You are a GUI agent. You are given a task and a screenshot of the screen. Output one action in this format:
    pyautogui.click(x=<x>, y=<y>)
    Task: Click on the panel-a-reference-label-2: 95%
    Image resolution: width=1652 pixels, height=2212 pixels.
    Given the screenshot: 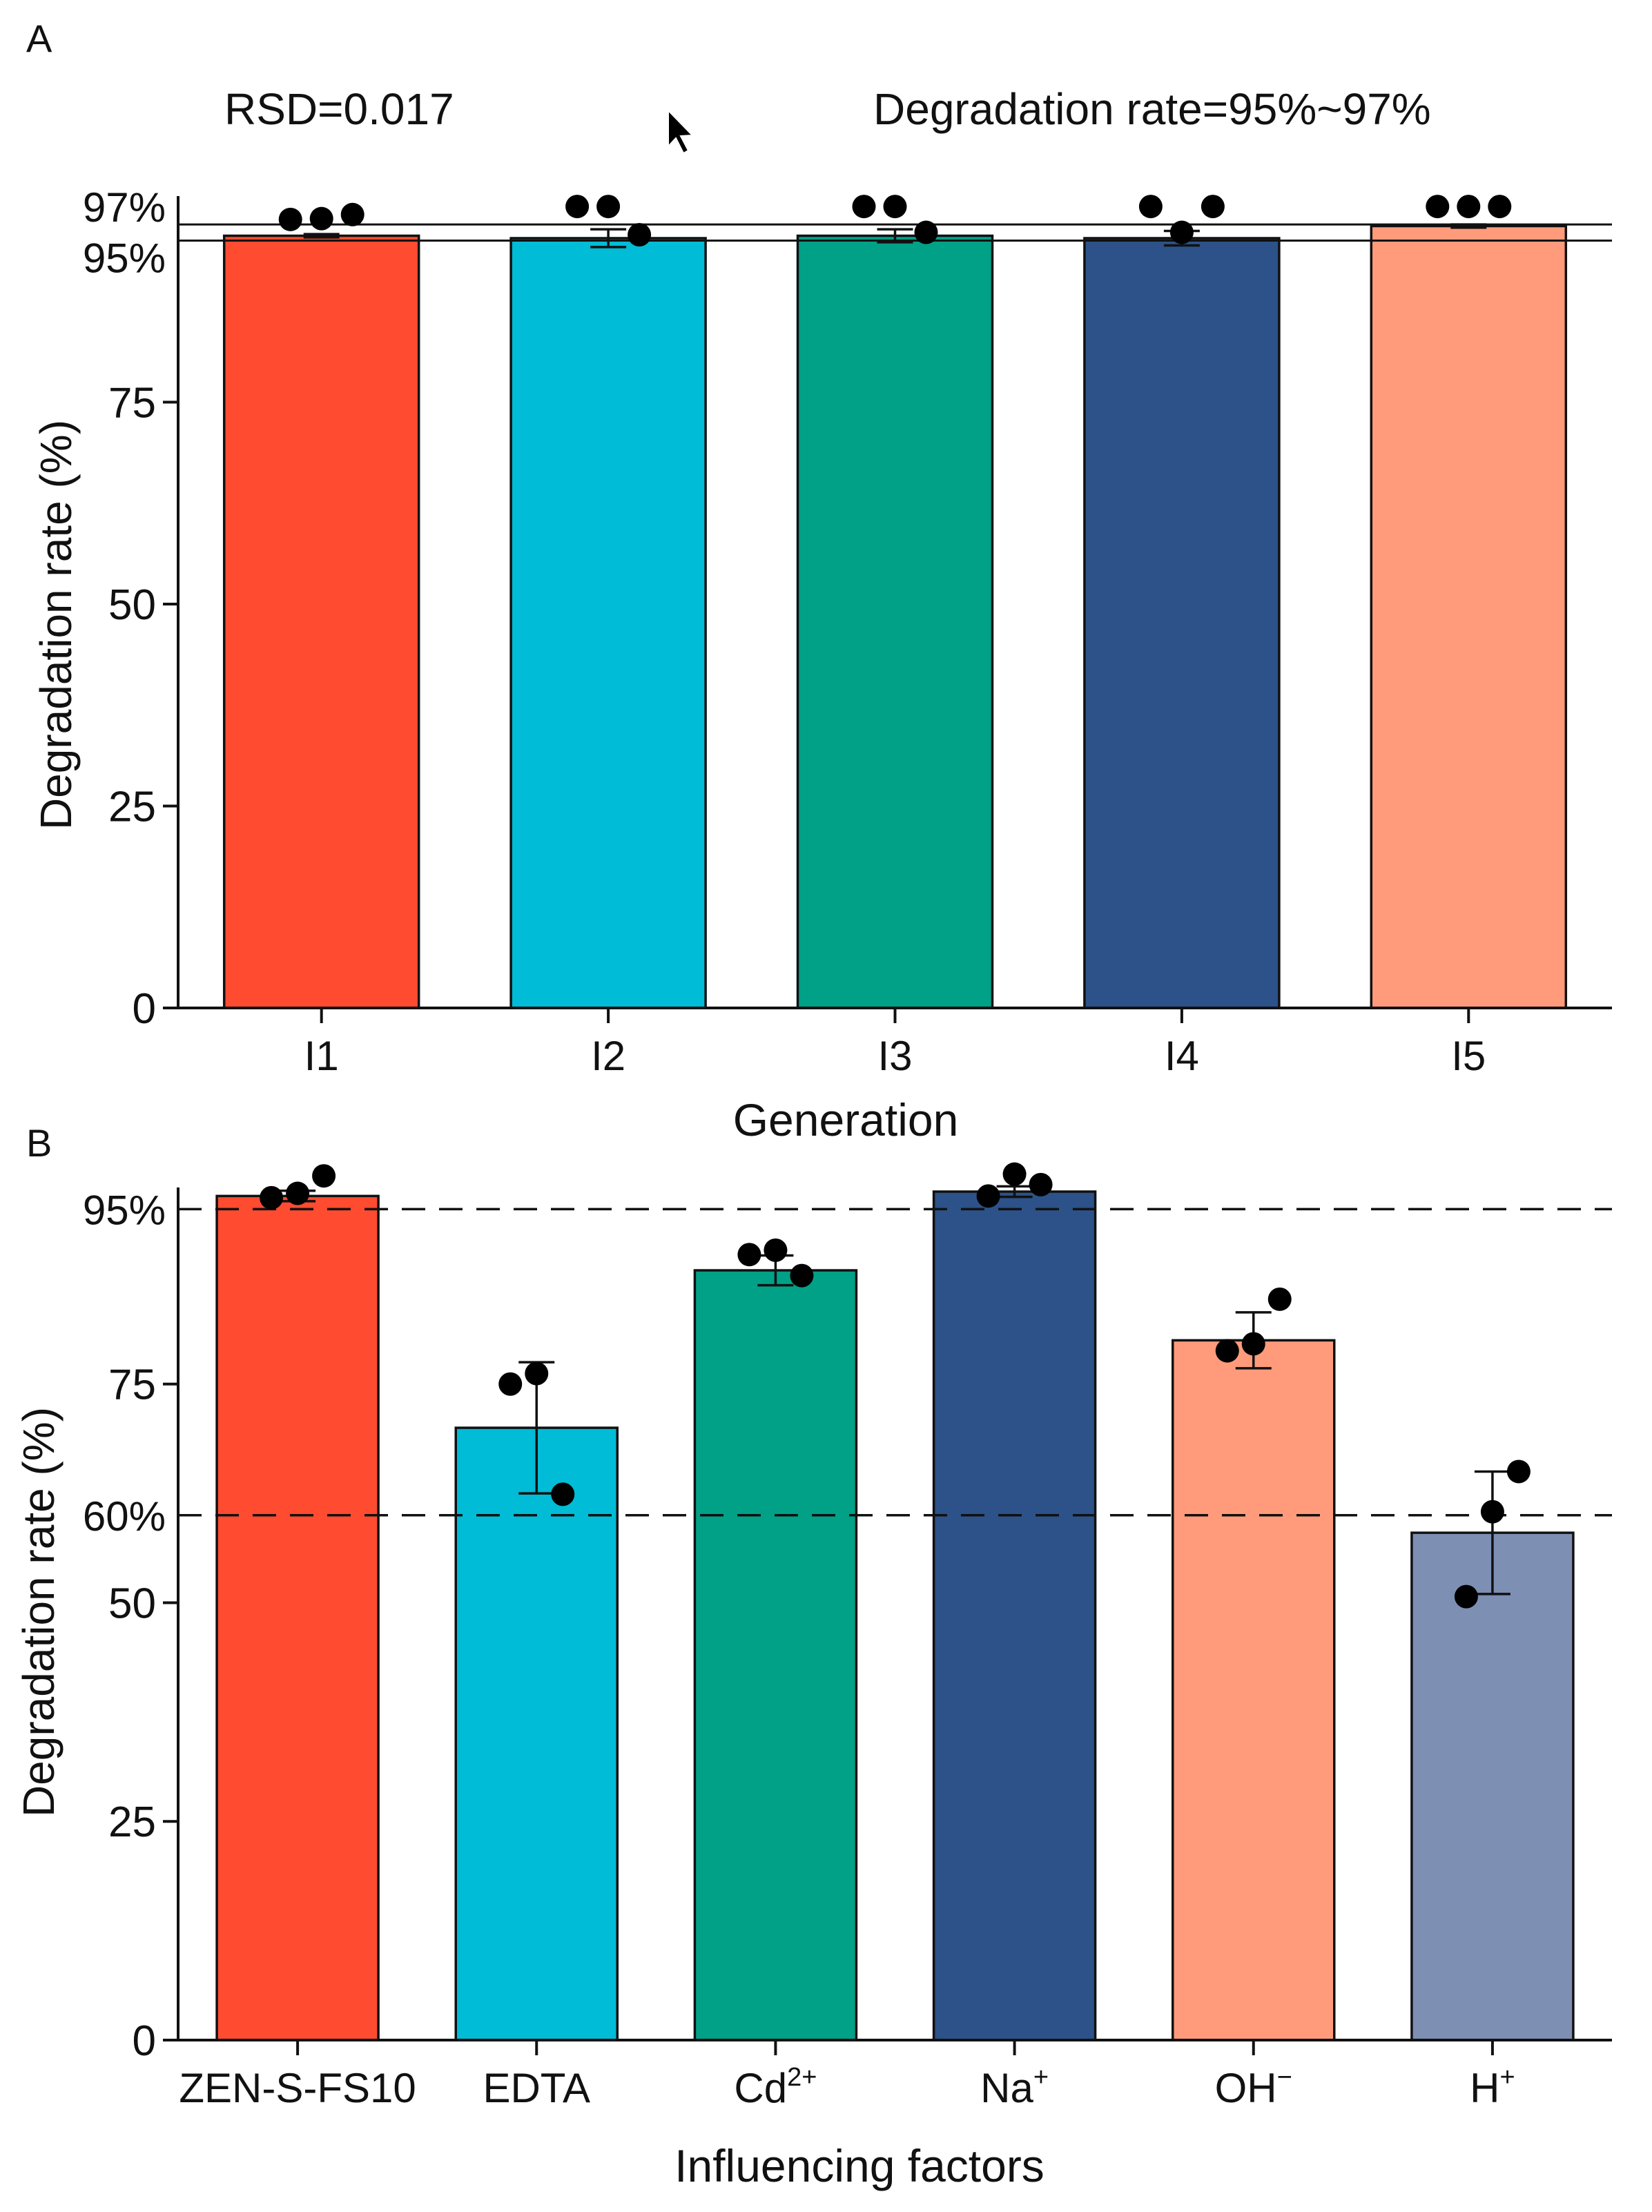 What is the action you would take?
    pyautogui.click(x=125, y=258)
    